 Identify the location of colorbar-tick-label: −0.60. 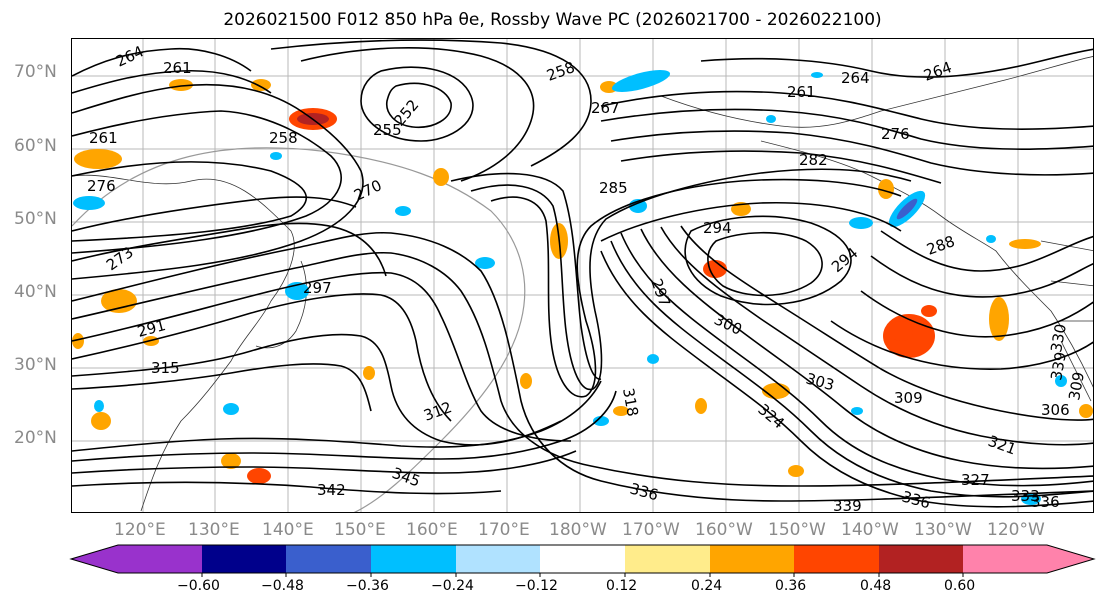
(198, 586).